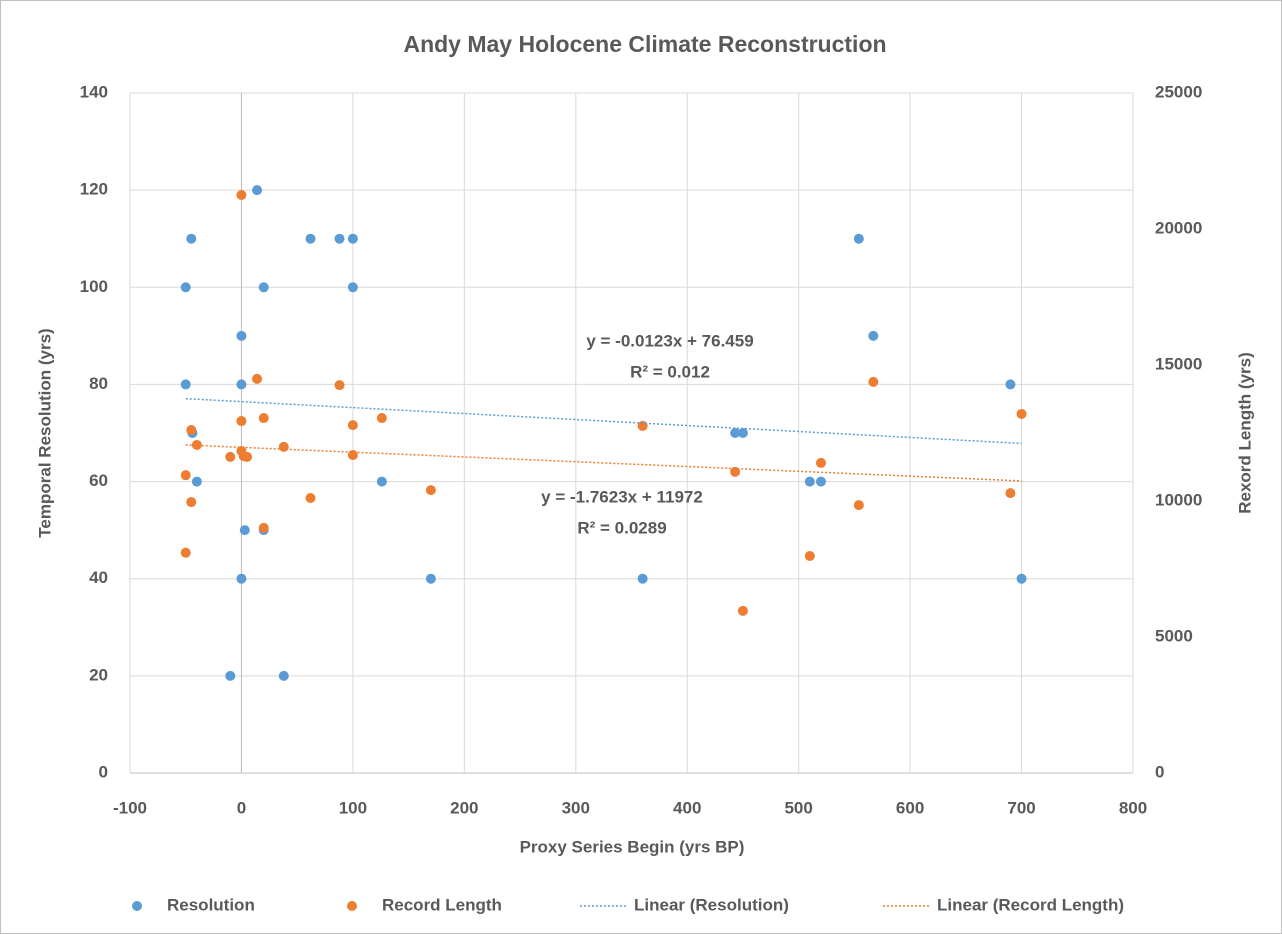 This screenshot has width=1282, height=934. What do you see at coordinates (687, 807) in the screenshot?
I see `x-tick-label: 400` at bounding box center [687, 807].